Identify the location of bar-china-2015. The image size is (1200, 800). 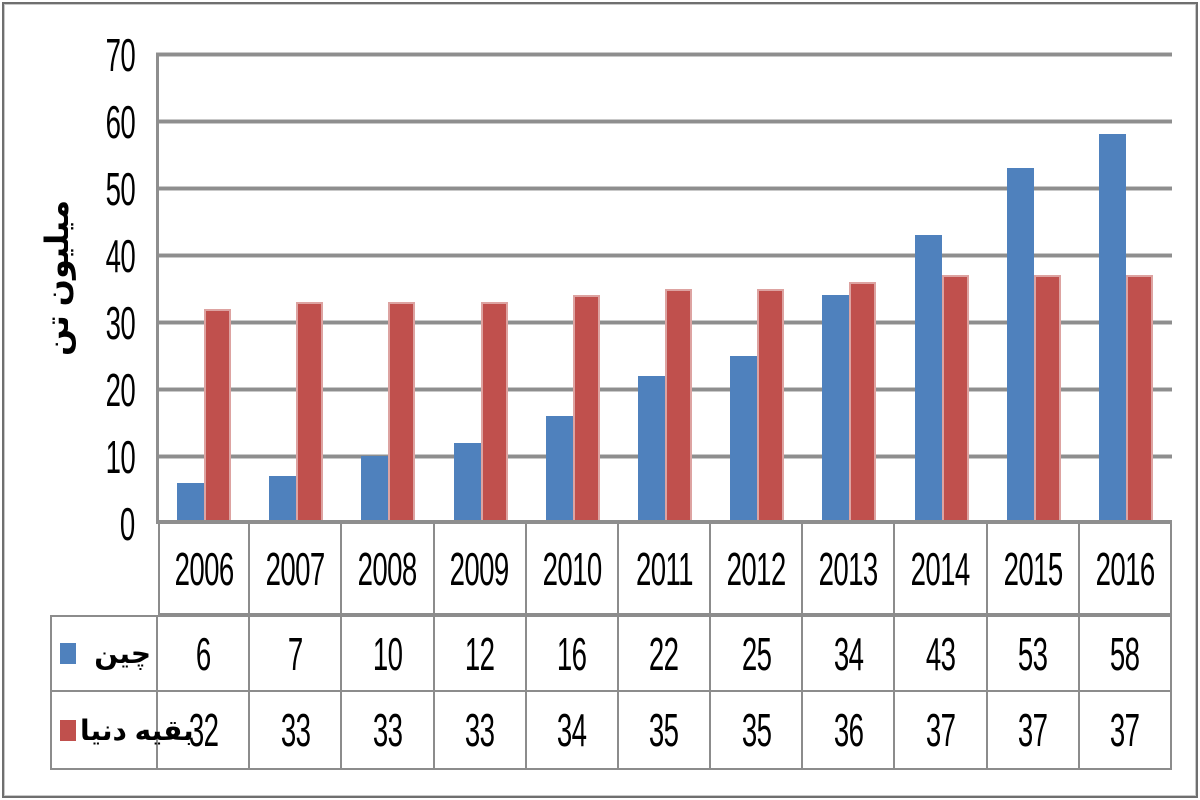
(1020, 345).